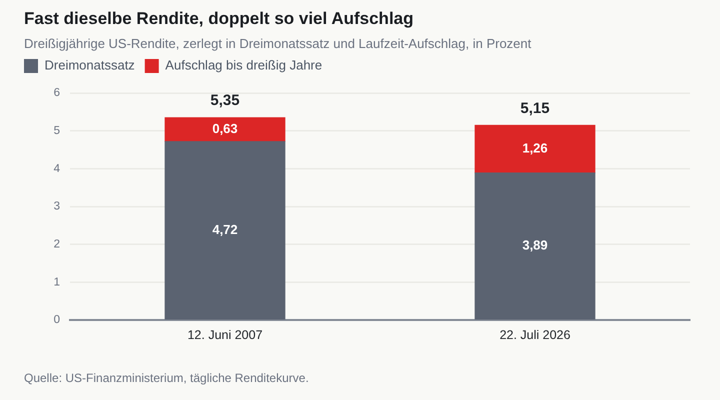 This screenshot has width=720, height=400. Describe the element at coordinates (57, 320) in the screenshot. I see `y-tick-label: 0` at that location.